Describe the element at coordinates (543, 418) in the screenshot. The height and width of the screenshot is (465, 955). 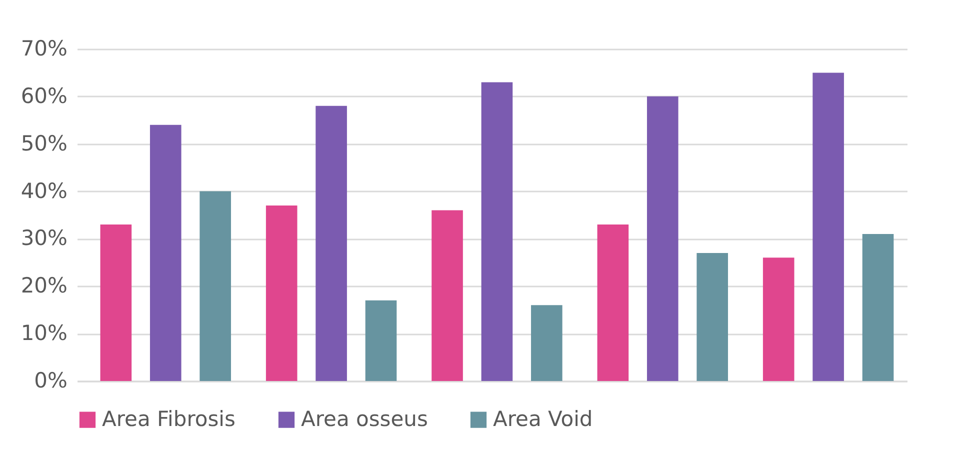
I see `legend-label: Area Void` at that location.